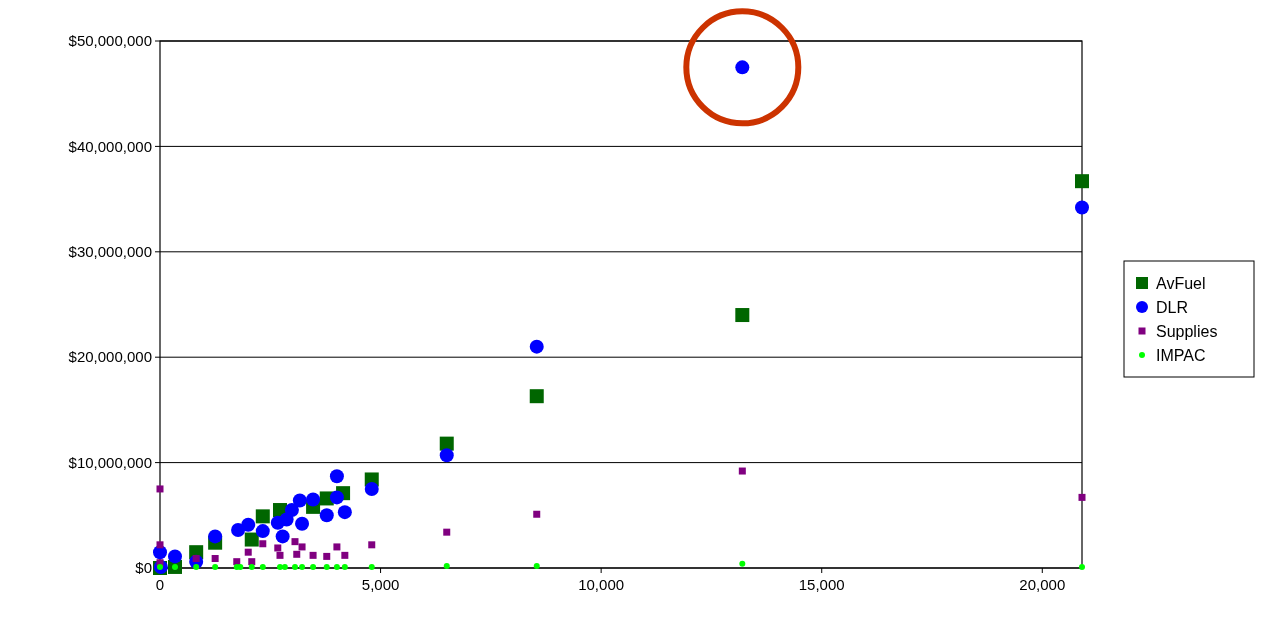 The height and width of the screenshot is (625, 1279). What do you see at coordinates (160, 584) in the screenshot?
I see `x-tick-label: 0` at bounding box center [160, 584].